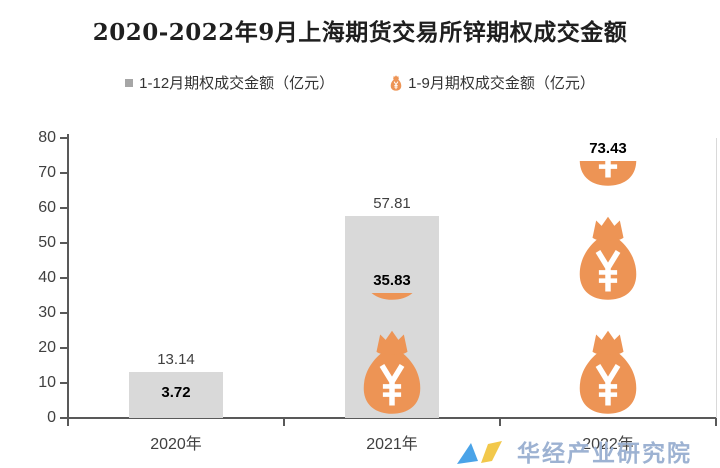 The height and width of the screenshot is (468, 720). What do you see at coordinates (176, 444) in the screenshot?
I see `x-axis-label: 2020年` at bounding box center [176, 444].